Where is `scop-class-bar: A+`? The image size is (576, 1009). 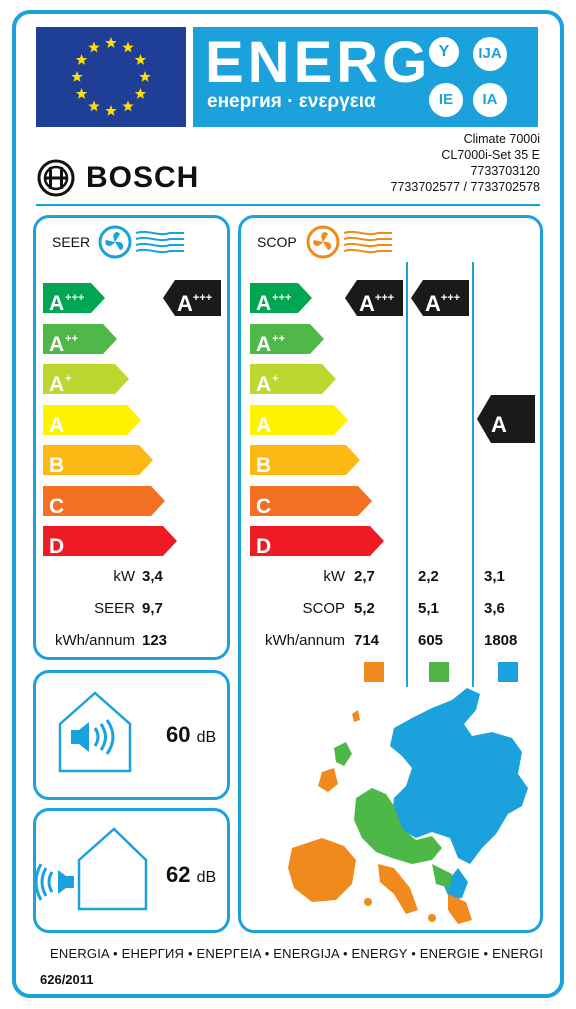
scop-class-bar: A+ is located at coordinates (293, 380).